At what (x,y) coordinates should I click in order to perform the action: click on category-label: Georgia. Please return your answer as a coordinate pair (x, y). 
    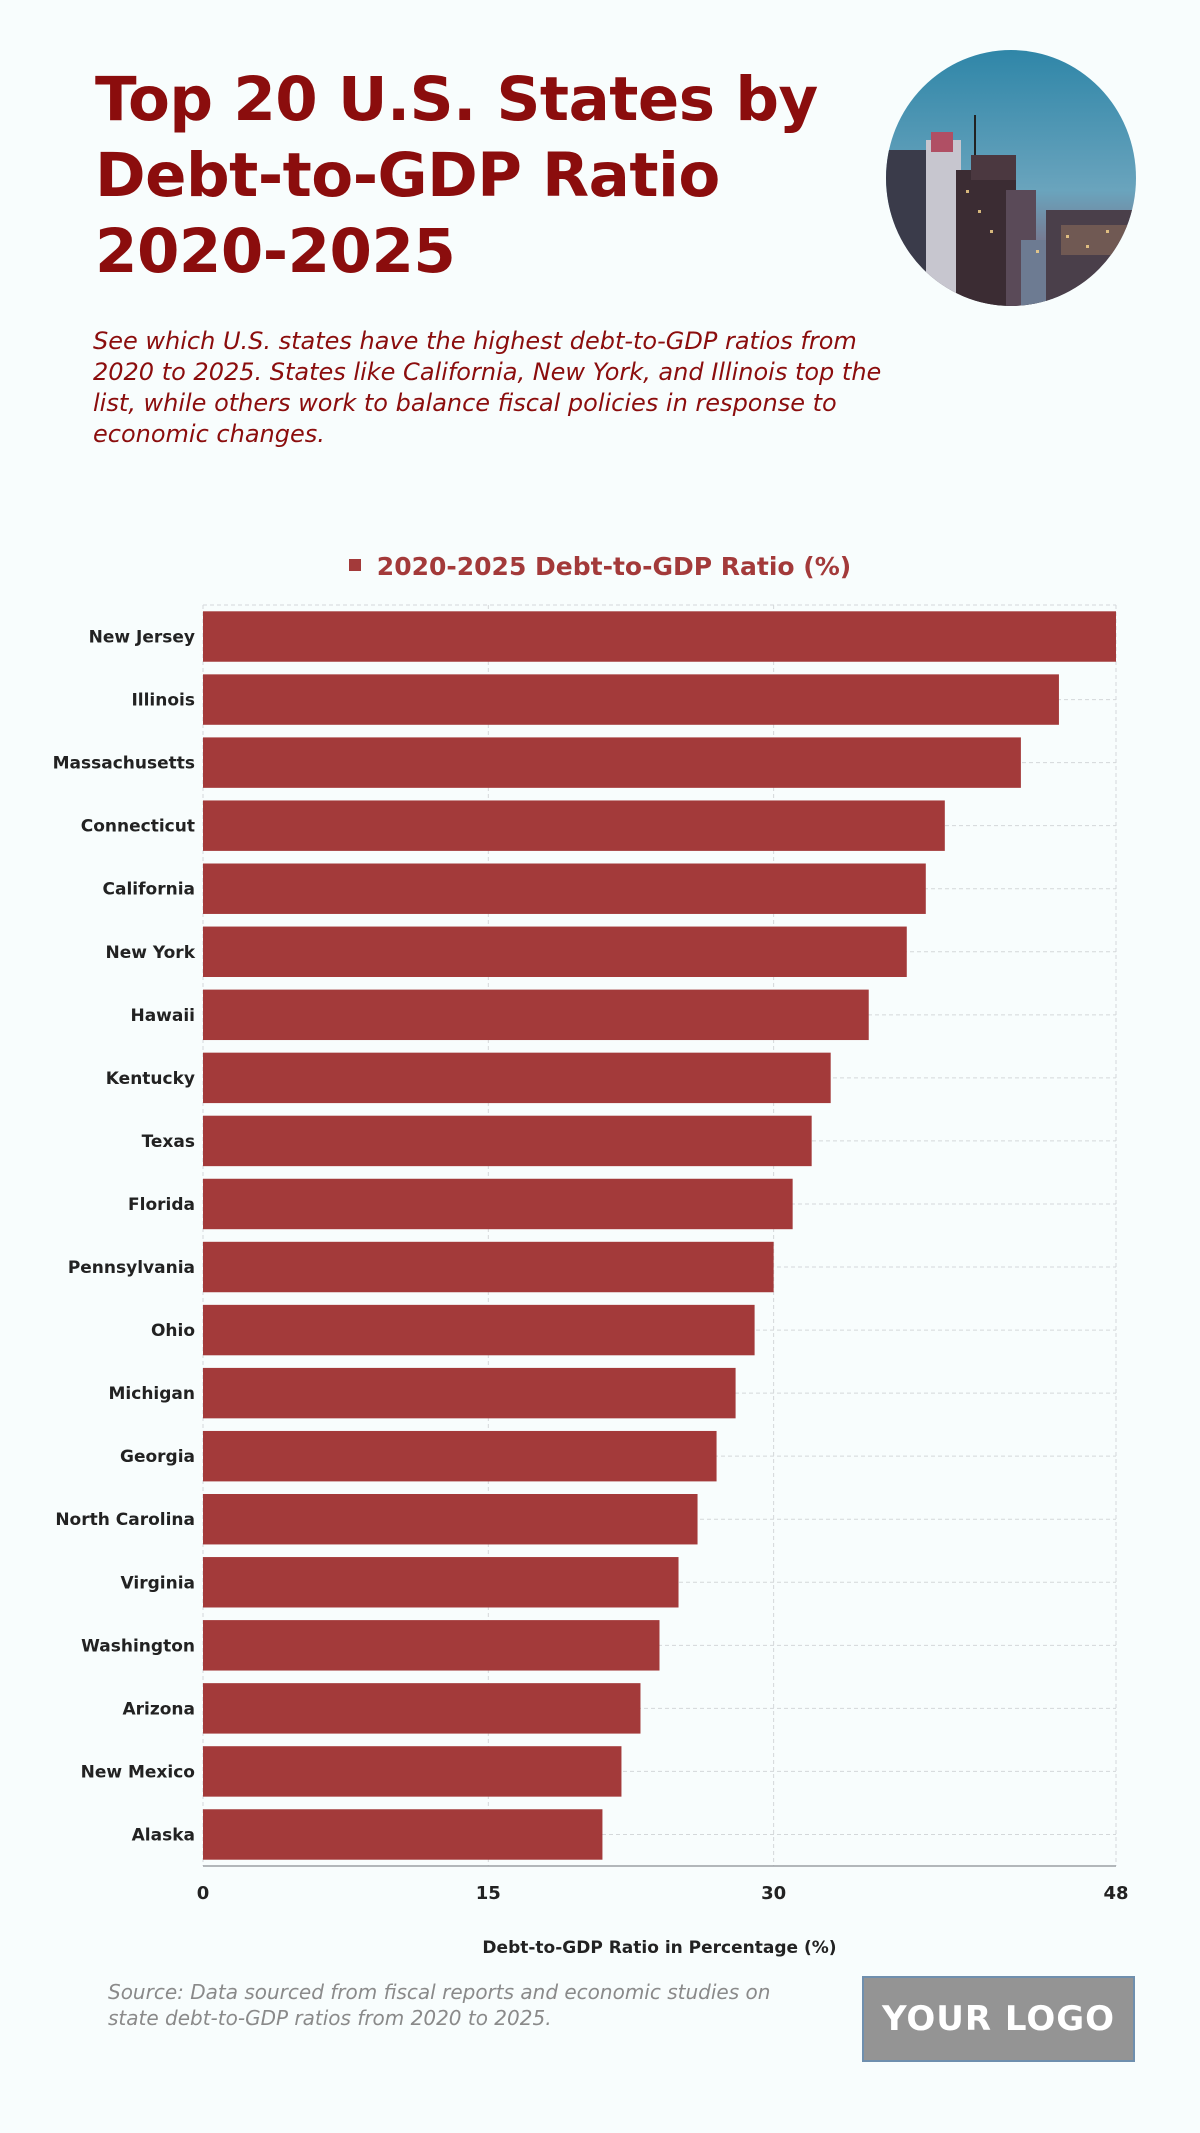
    Looking at the image, I should click on (157, 1457).